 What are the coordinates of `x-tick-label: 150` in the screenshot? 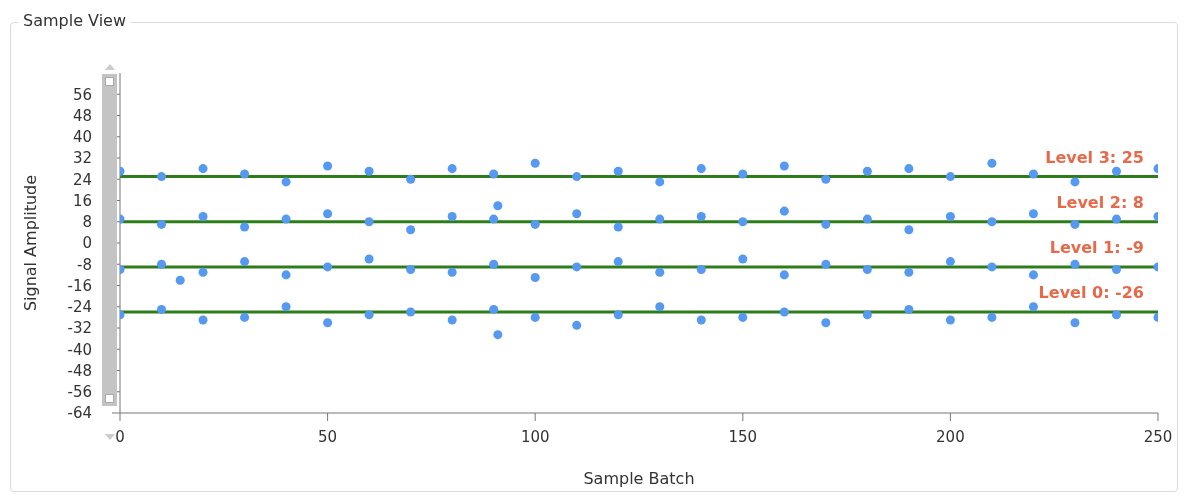 It's located at (743, 436).